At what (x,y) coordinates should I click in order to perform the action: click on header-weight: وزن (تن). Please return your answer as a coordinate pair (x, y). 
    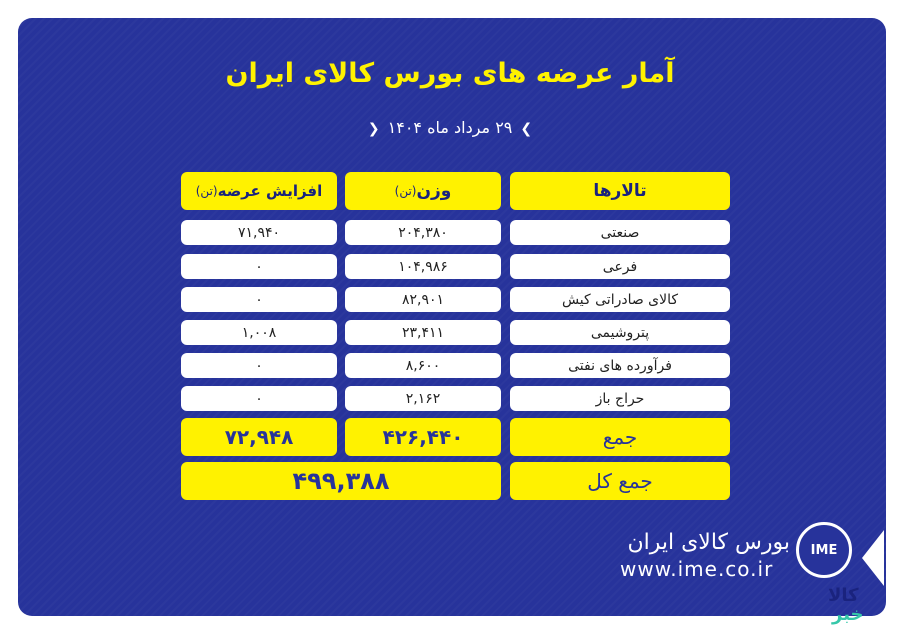
    Looking at the image, I should click on (423, 191).